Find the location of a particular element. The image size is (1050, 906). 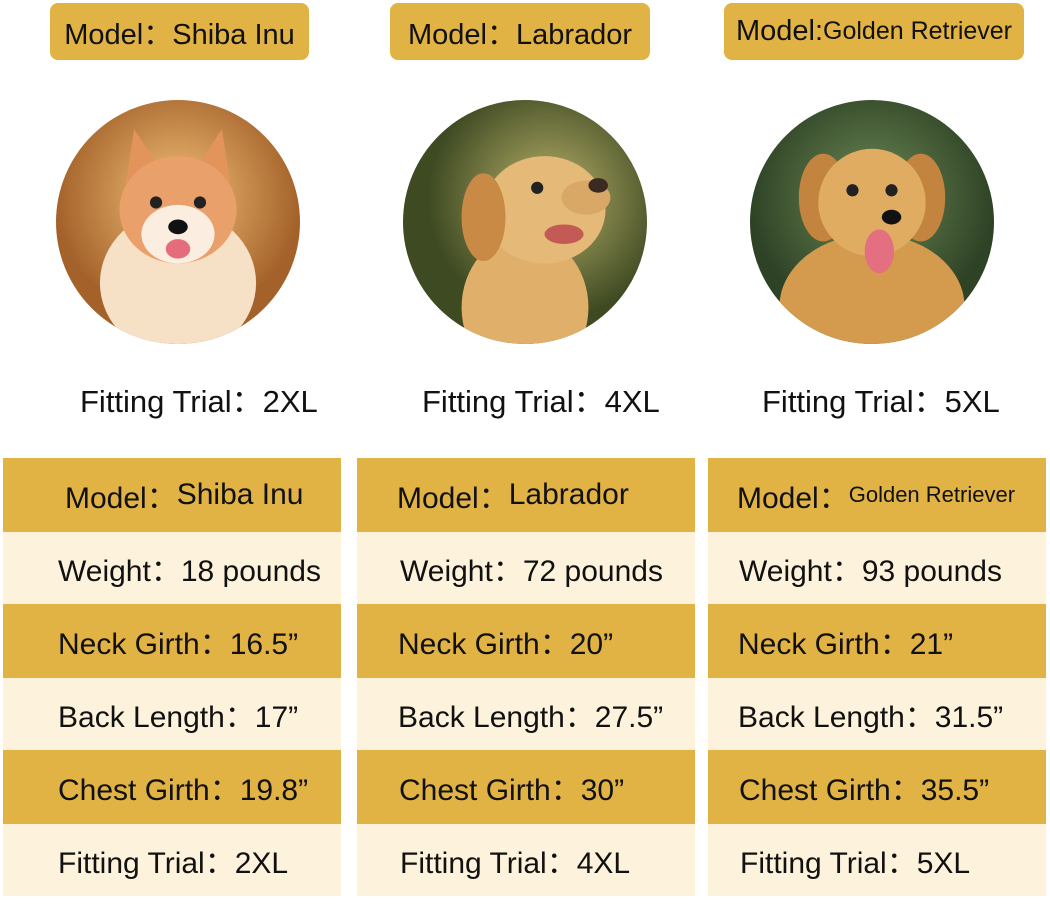

model-value: Shiba Inu is located at coordinates (240, 494).